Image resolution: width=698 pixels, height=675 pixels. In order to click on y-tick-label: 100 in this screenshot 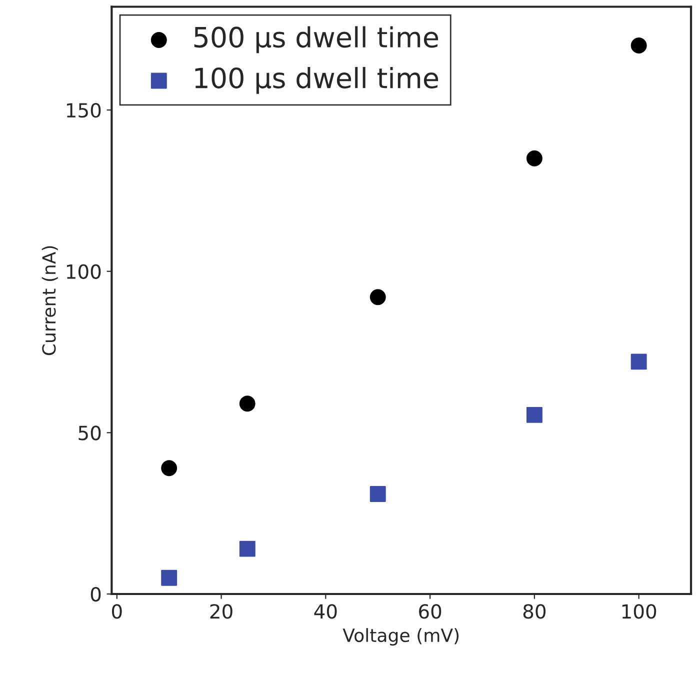, I will do `click(83, 271)`.